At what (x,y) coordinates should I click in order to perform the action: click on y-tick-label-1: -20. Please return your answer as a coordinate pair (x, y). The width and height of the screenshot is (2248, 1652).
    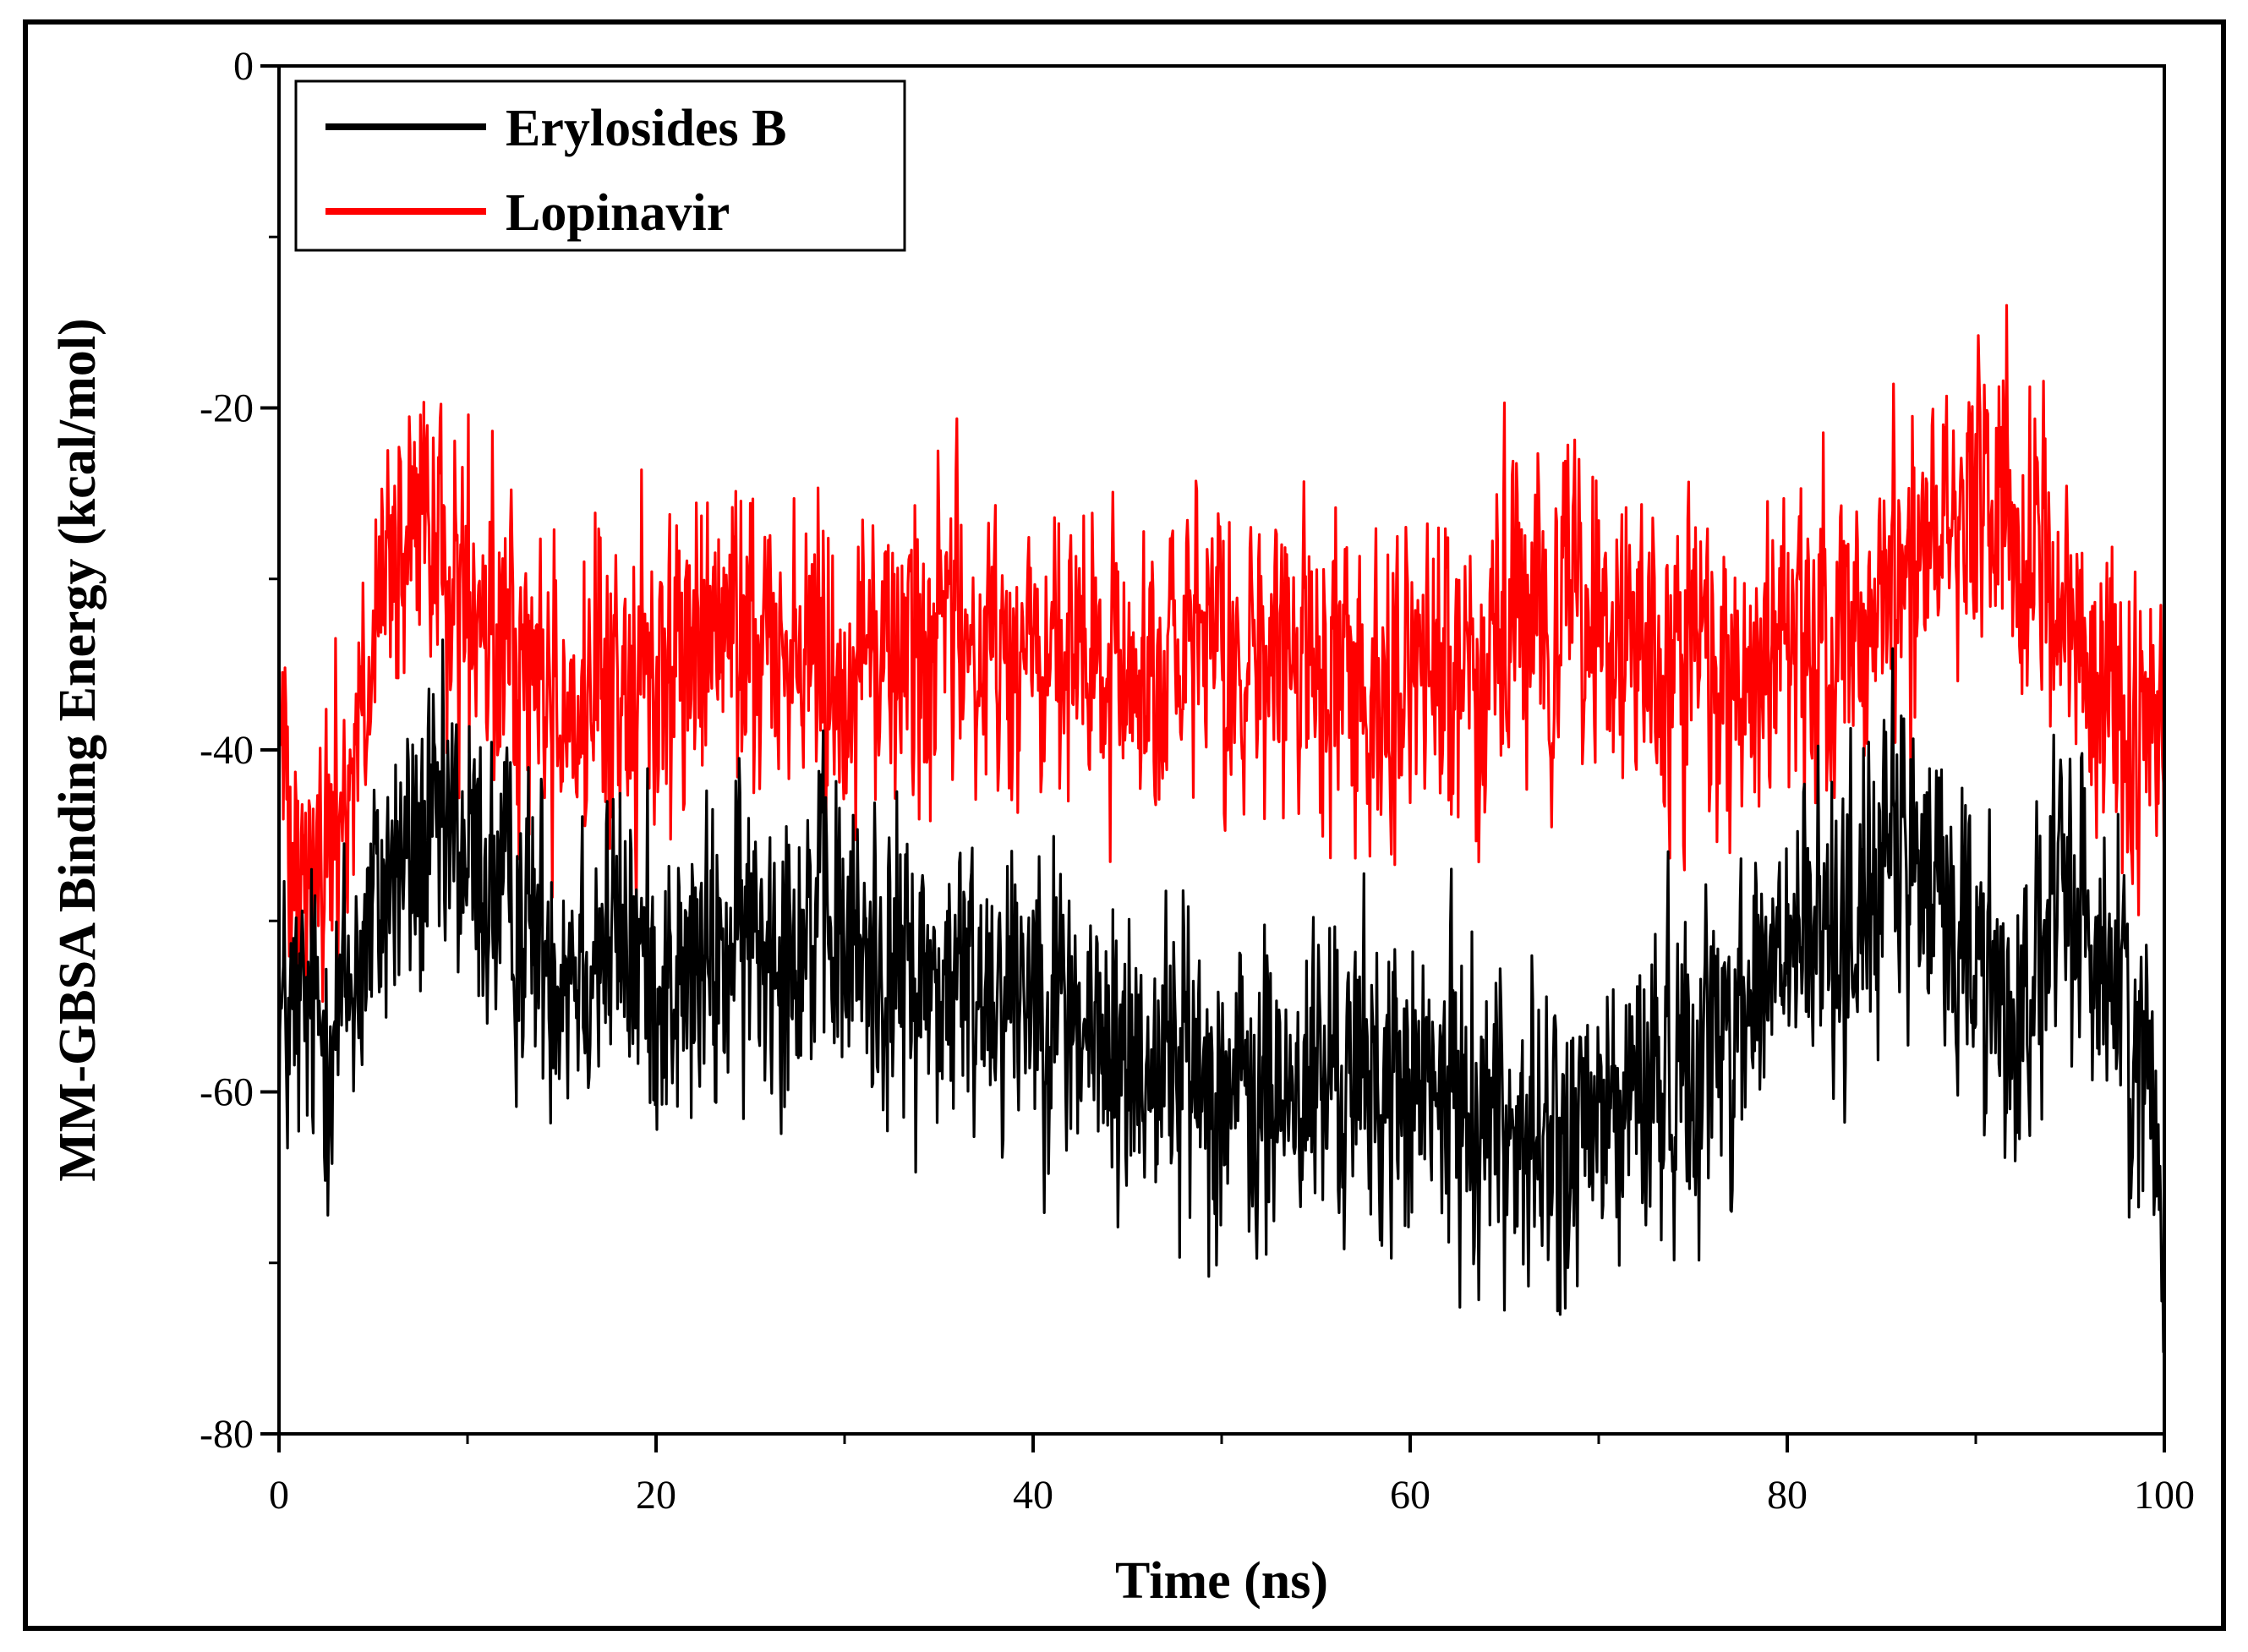
    Looking at the image, I should click on (227, 408).